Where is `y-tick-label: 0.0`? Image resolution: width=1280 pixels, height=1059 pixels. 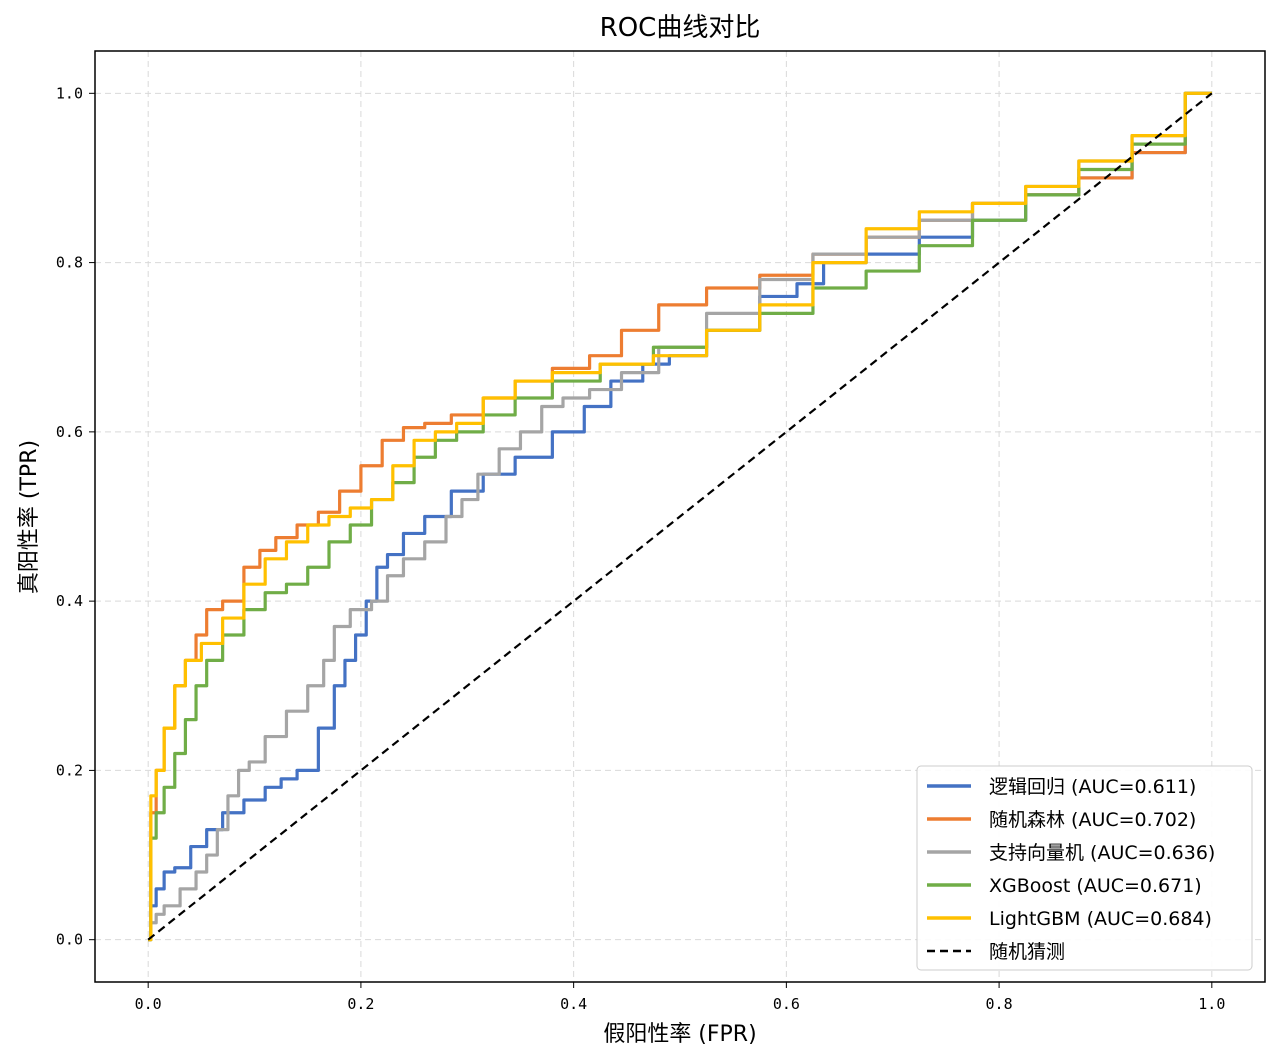 y-tick-label: 0.0 is located at coordinates (69, 940).